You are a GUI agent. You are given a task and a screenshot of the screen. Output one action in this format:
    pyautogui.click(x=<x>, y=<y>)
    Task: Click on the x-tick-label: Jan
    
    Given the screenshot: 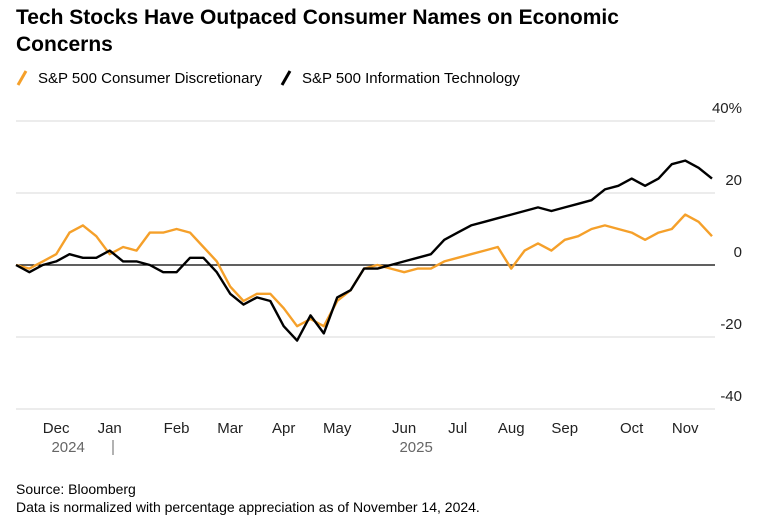 What is the action you would take?
    pyautogui.click(x=110, y=428)
    